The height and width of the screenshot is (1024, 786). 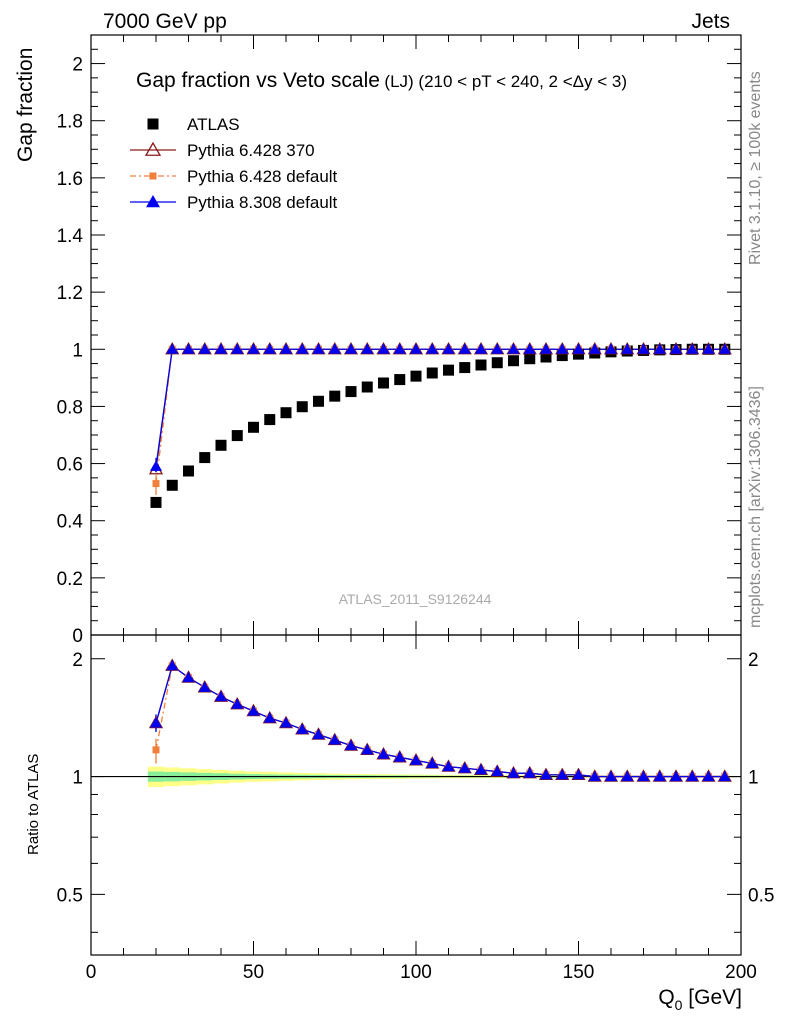 What do you see at coordinates (70, 579) in the screenshot?
I see `main-y-tick-label: 0.2` at bounding box center [70, 579].